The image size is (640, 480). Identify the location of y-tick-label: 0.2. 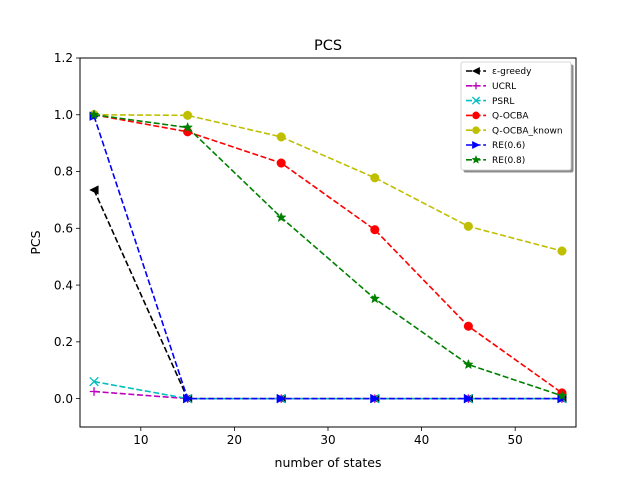
(63, 342).